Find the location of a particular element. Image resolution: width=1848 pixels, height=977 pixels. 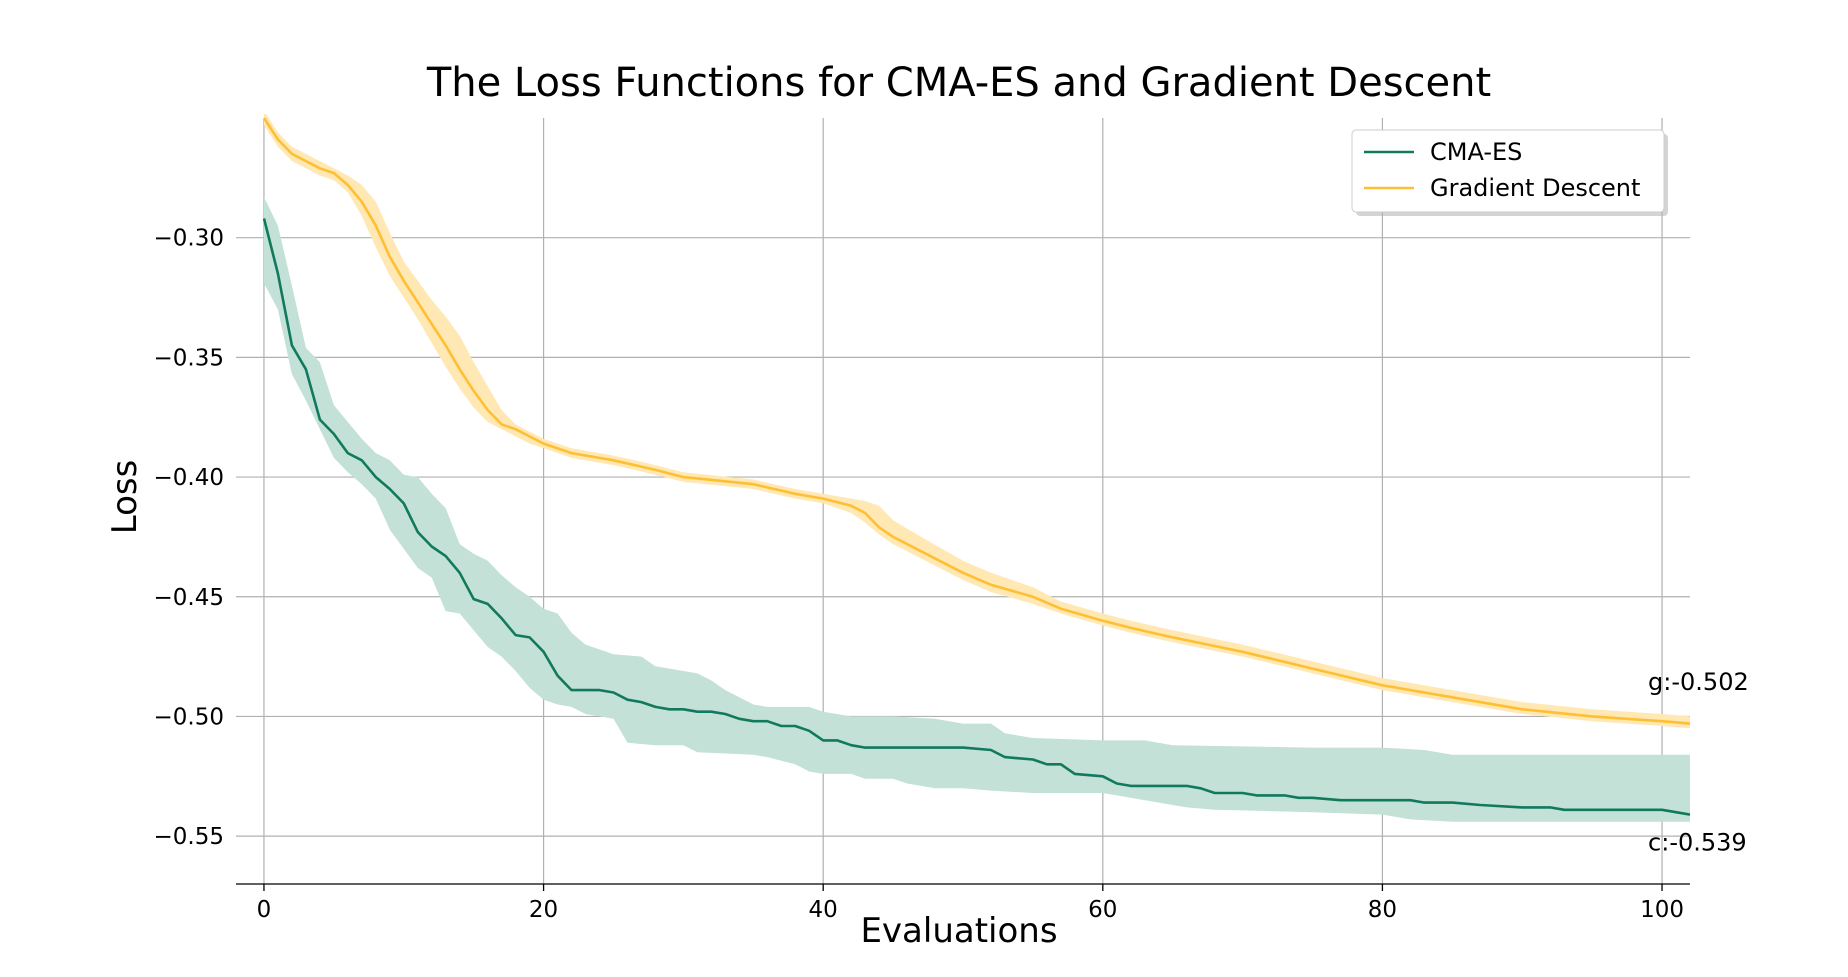

x-tick-label: 80 is located at coordinates (1382, 910).